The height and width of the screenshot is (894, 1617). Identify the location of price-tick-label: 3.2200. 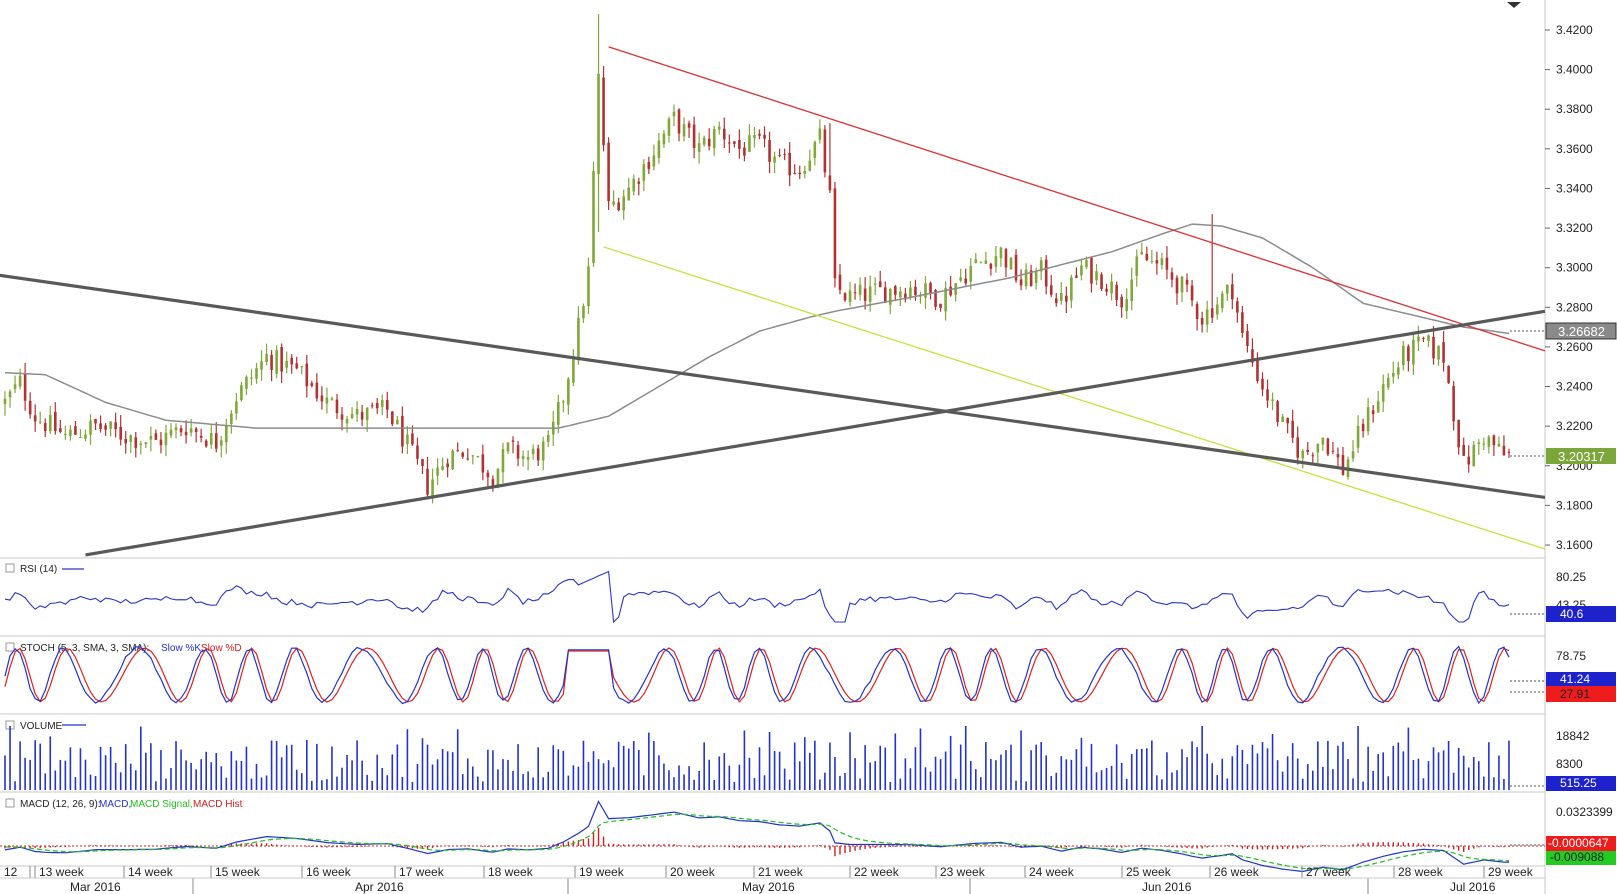
(1574, 426).